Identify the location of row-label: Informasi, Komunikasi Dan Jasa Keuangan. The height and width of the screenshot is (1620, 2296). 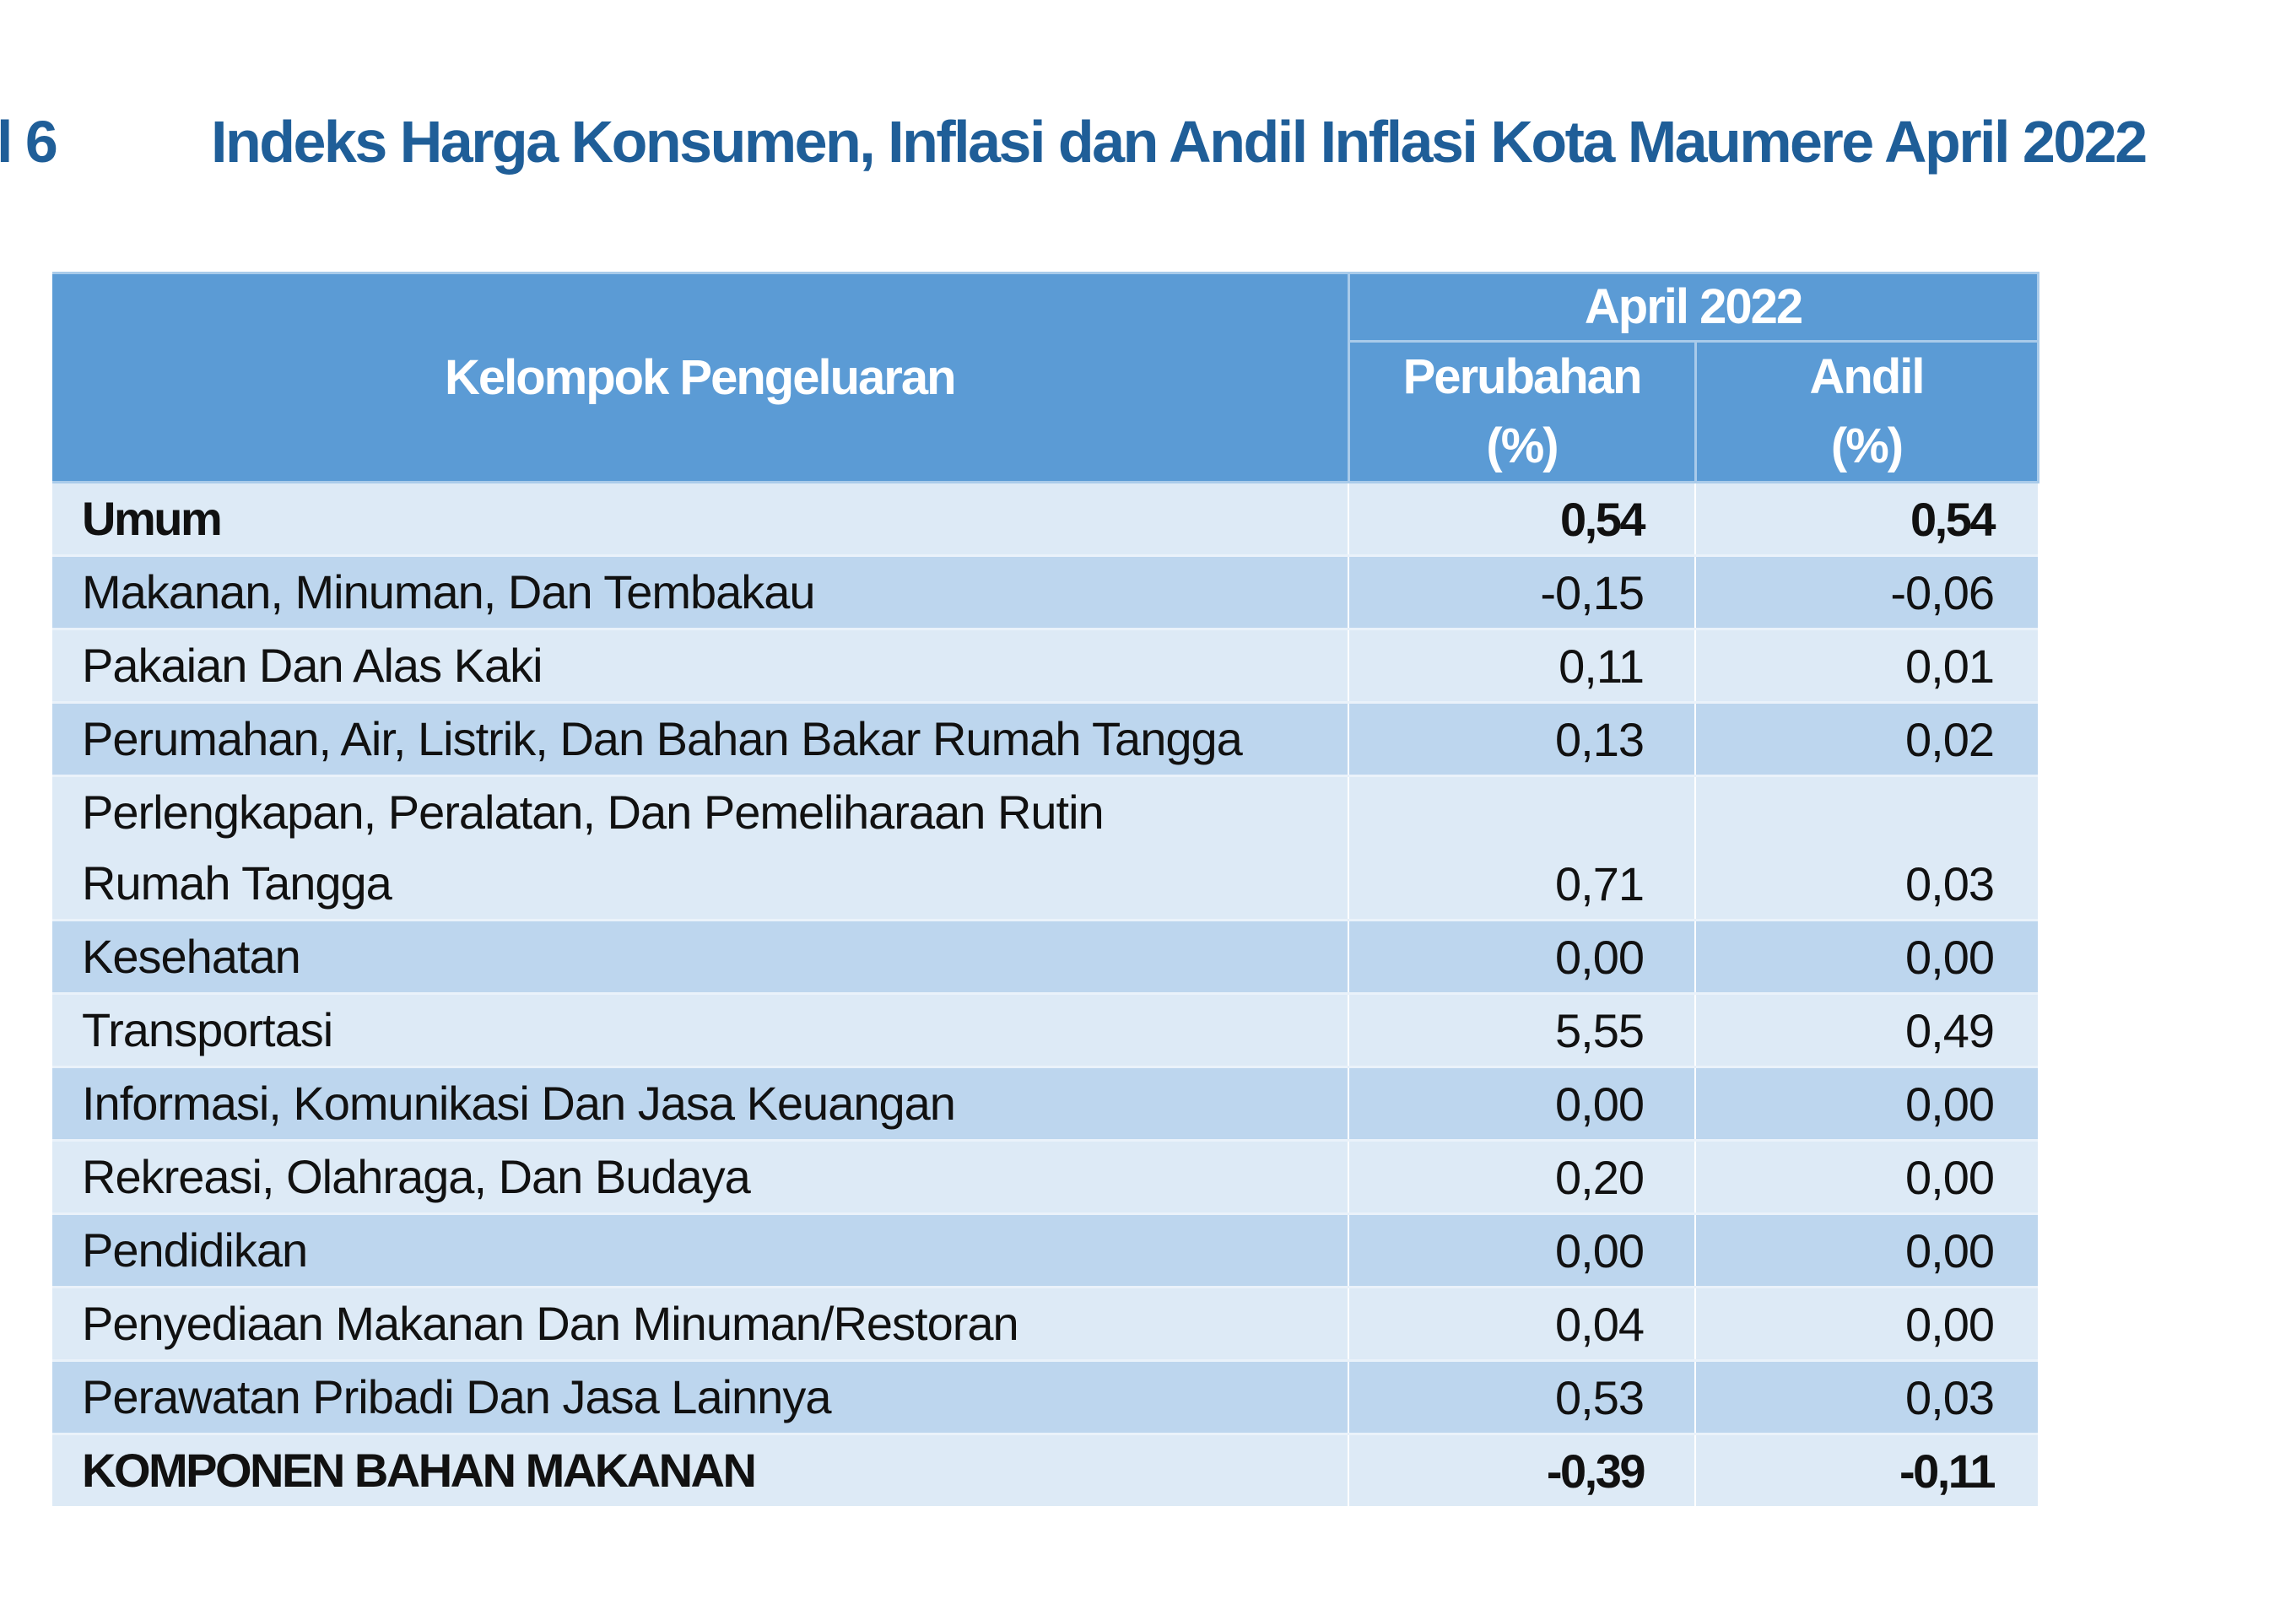
(700, 1103).